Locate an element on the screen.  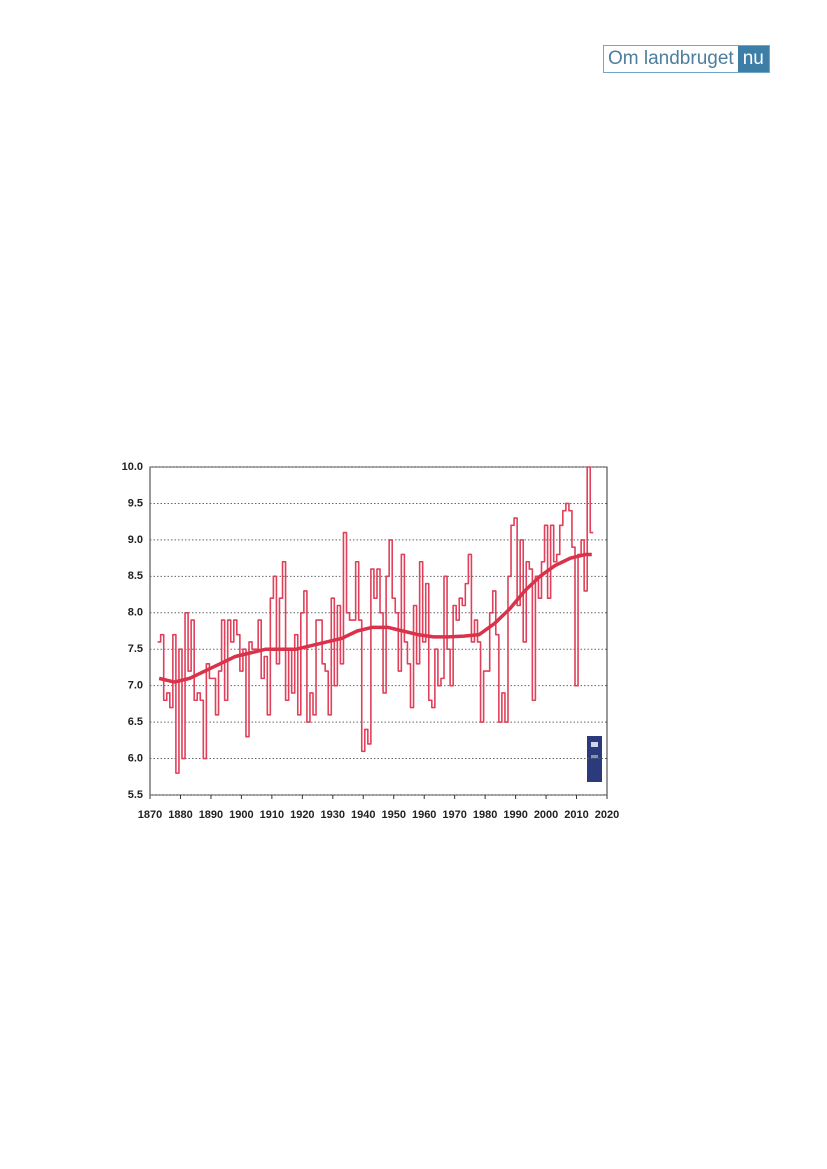
y-tick-label: 10.0 is located at coordinates (132, 467).